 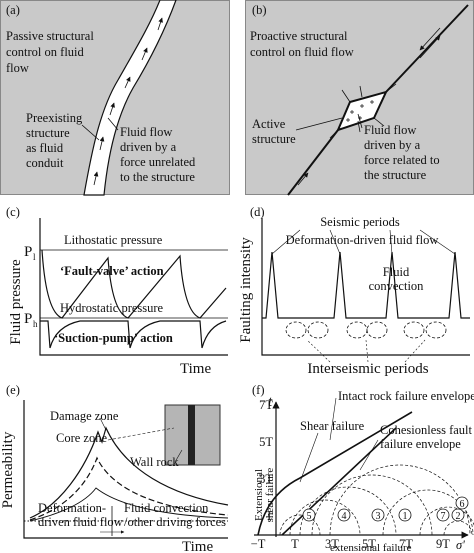 I want to click on label: Fluid convection, so click(x=166, y=508).